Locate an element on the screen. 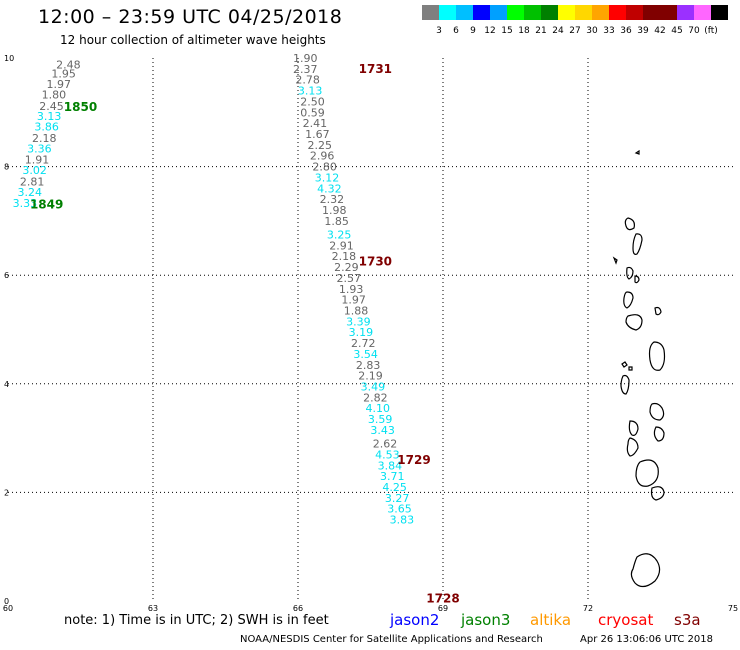  wave-height-value: 3.49 is located at coordinates (373, 387).